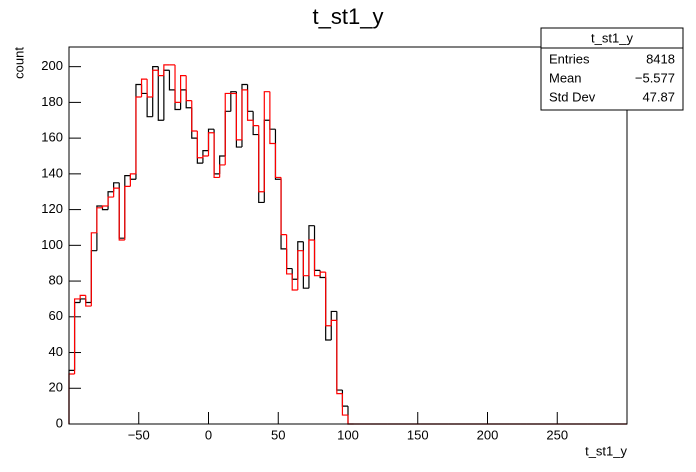 Image resolution: width=696 pixels, height=472 pixels. What do you see at coordinates (52, 208) in the screenshot?
I see `y-tick-label: 120` at bounding box center [52, 208].